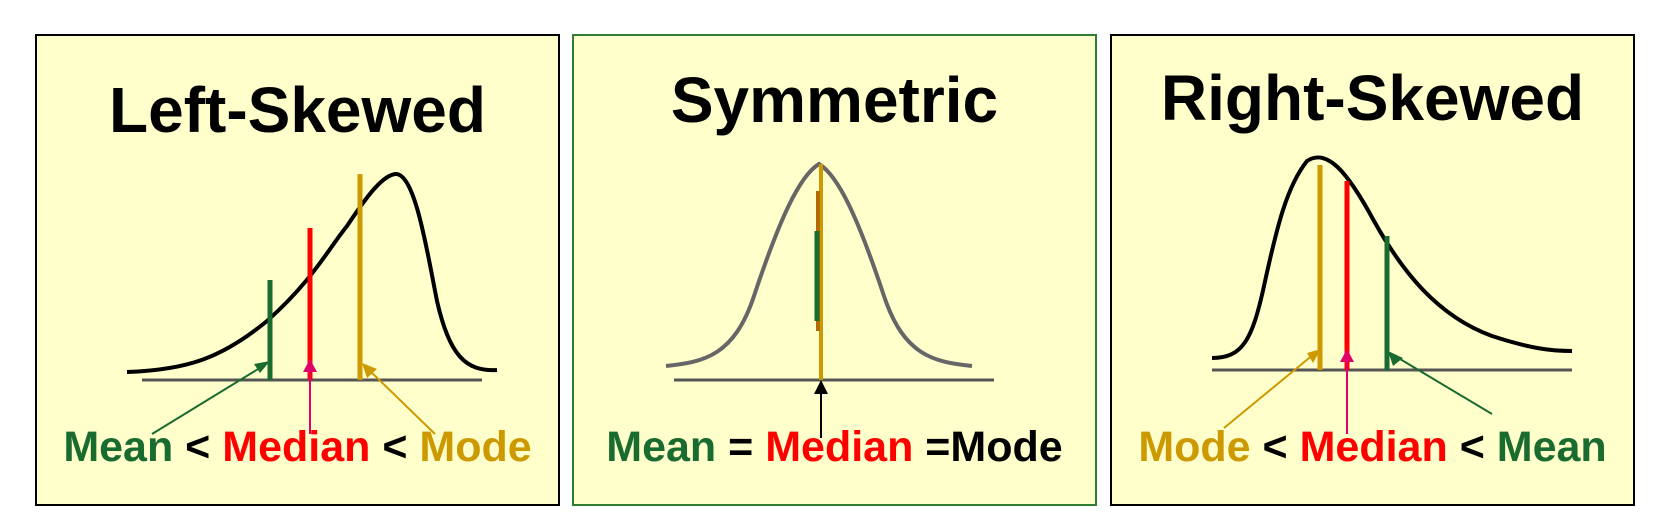 The height and width of the screenshot is (516, 1672). I want to click on right-caption: Mode < Median < Mean, so click(1372, 447).